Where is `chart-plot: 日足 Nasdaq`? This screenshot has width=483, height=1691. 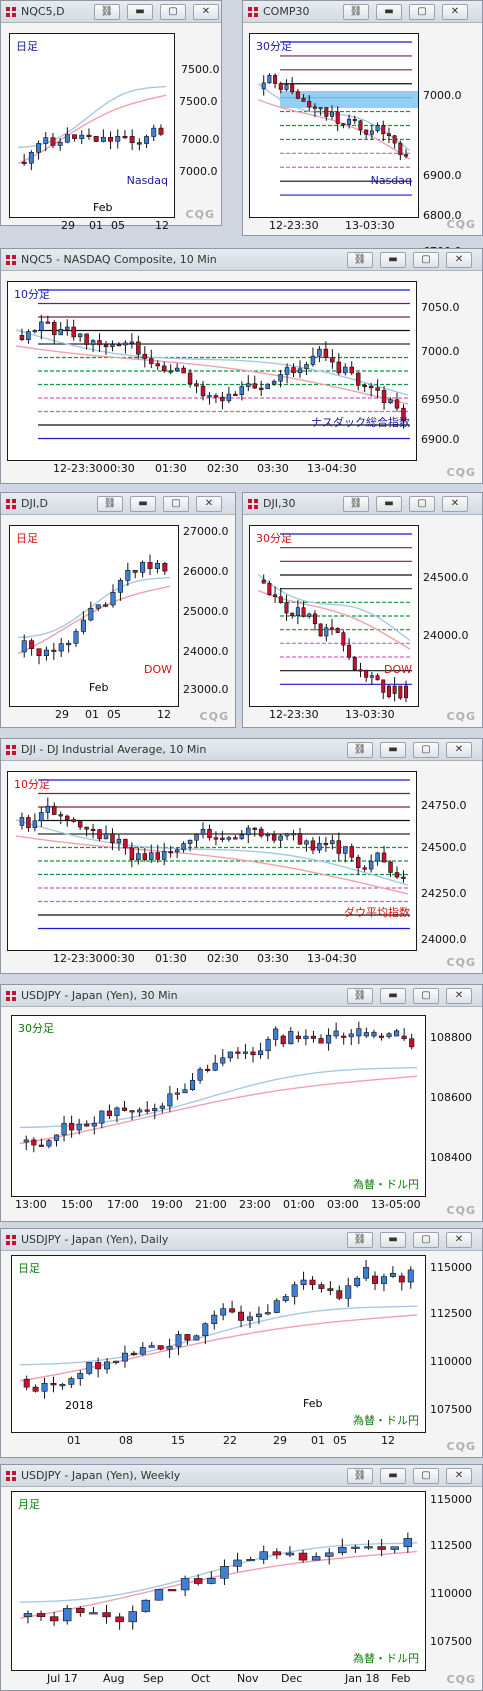 chart-plot: 日足 Nasdaq is located at coordinates (92, 125).